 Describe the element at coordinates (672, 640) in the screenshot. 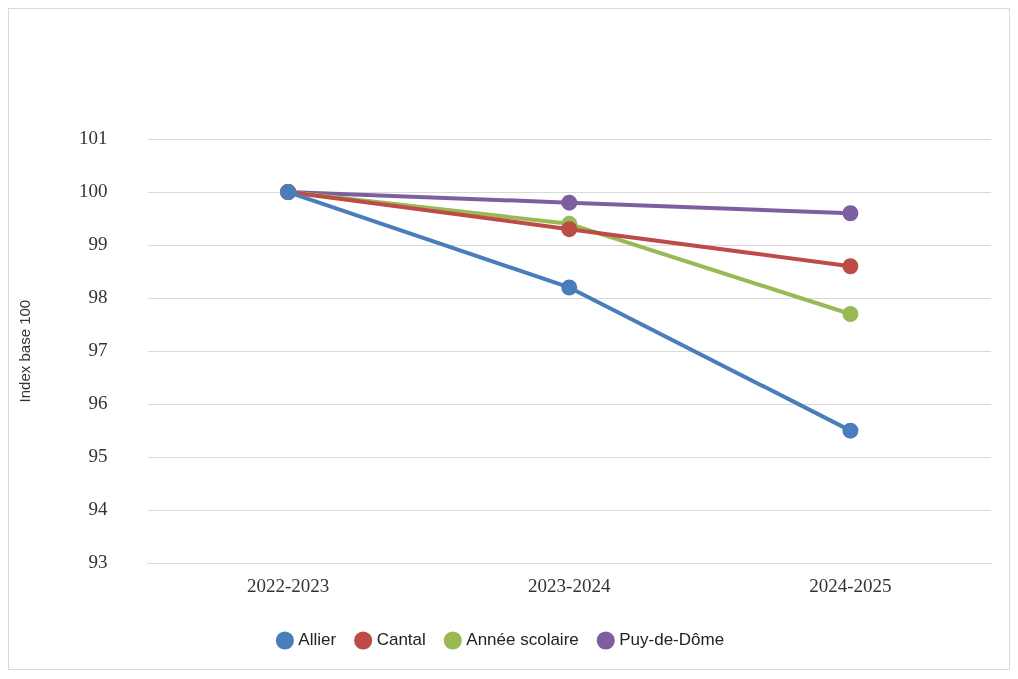

I see `legend-label: Puy-de-Dôme` at that location.